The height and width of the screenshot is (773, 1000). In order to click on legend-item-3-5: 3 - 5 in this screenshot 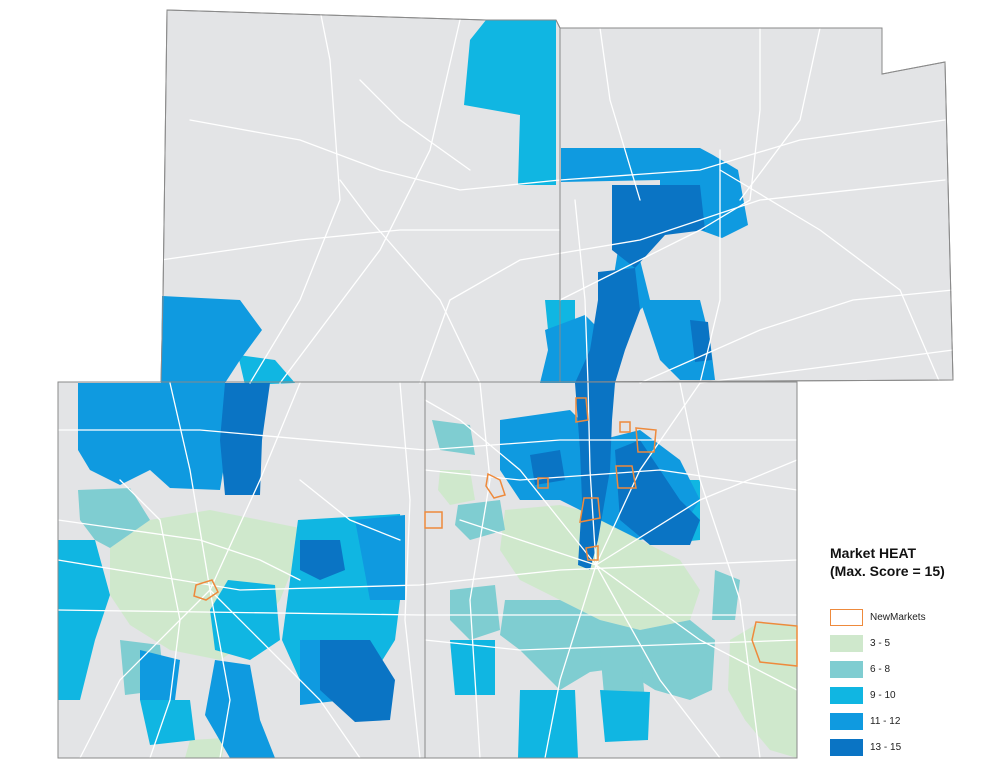, I will do `click(912, 643)`.